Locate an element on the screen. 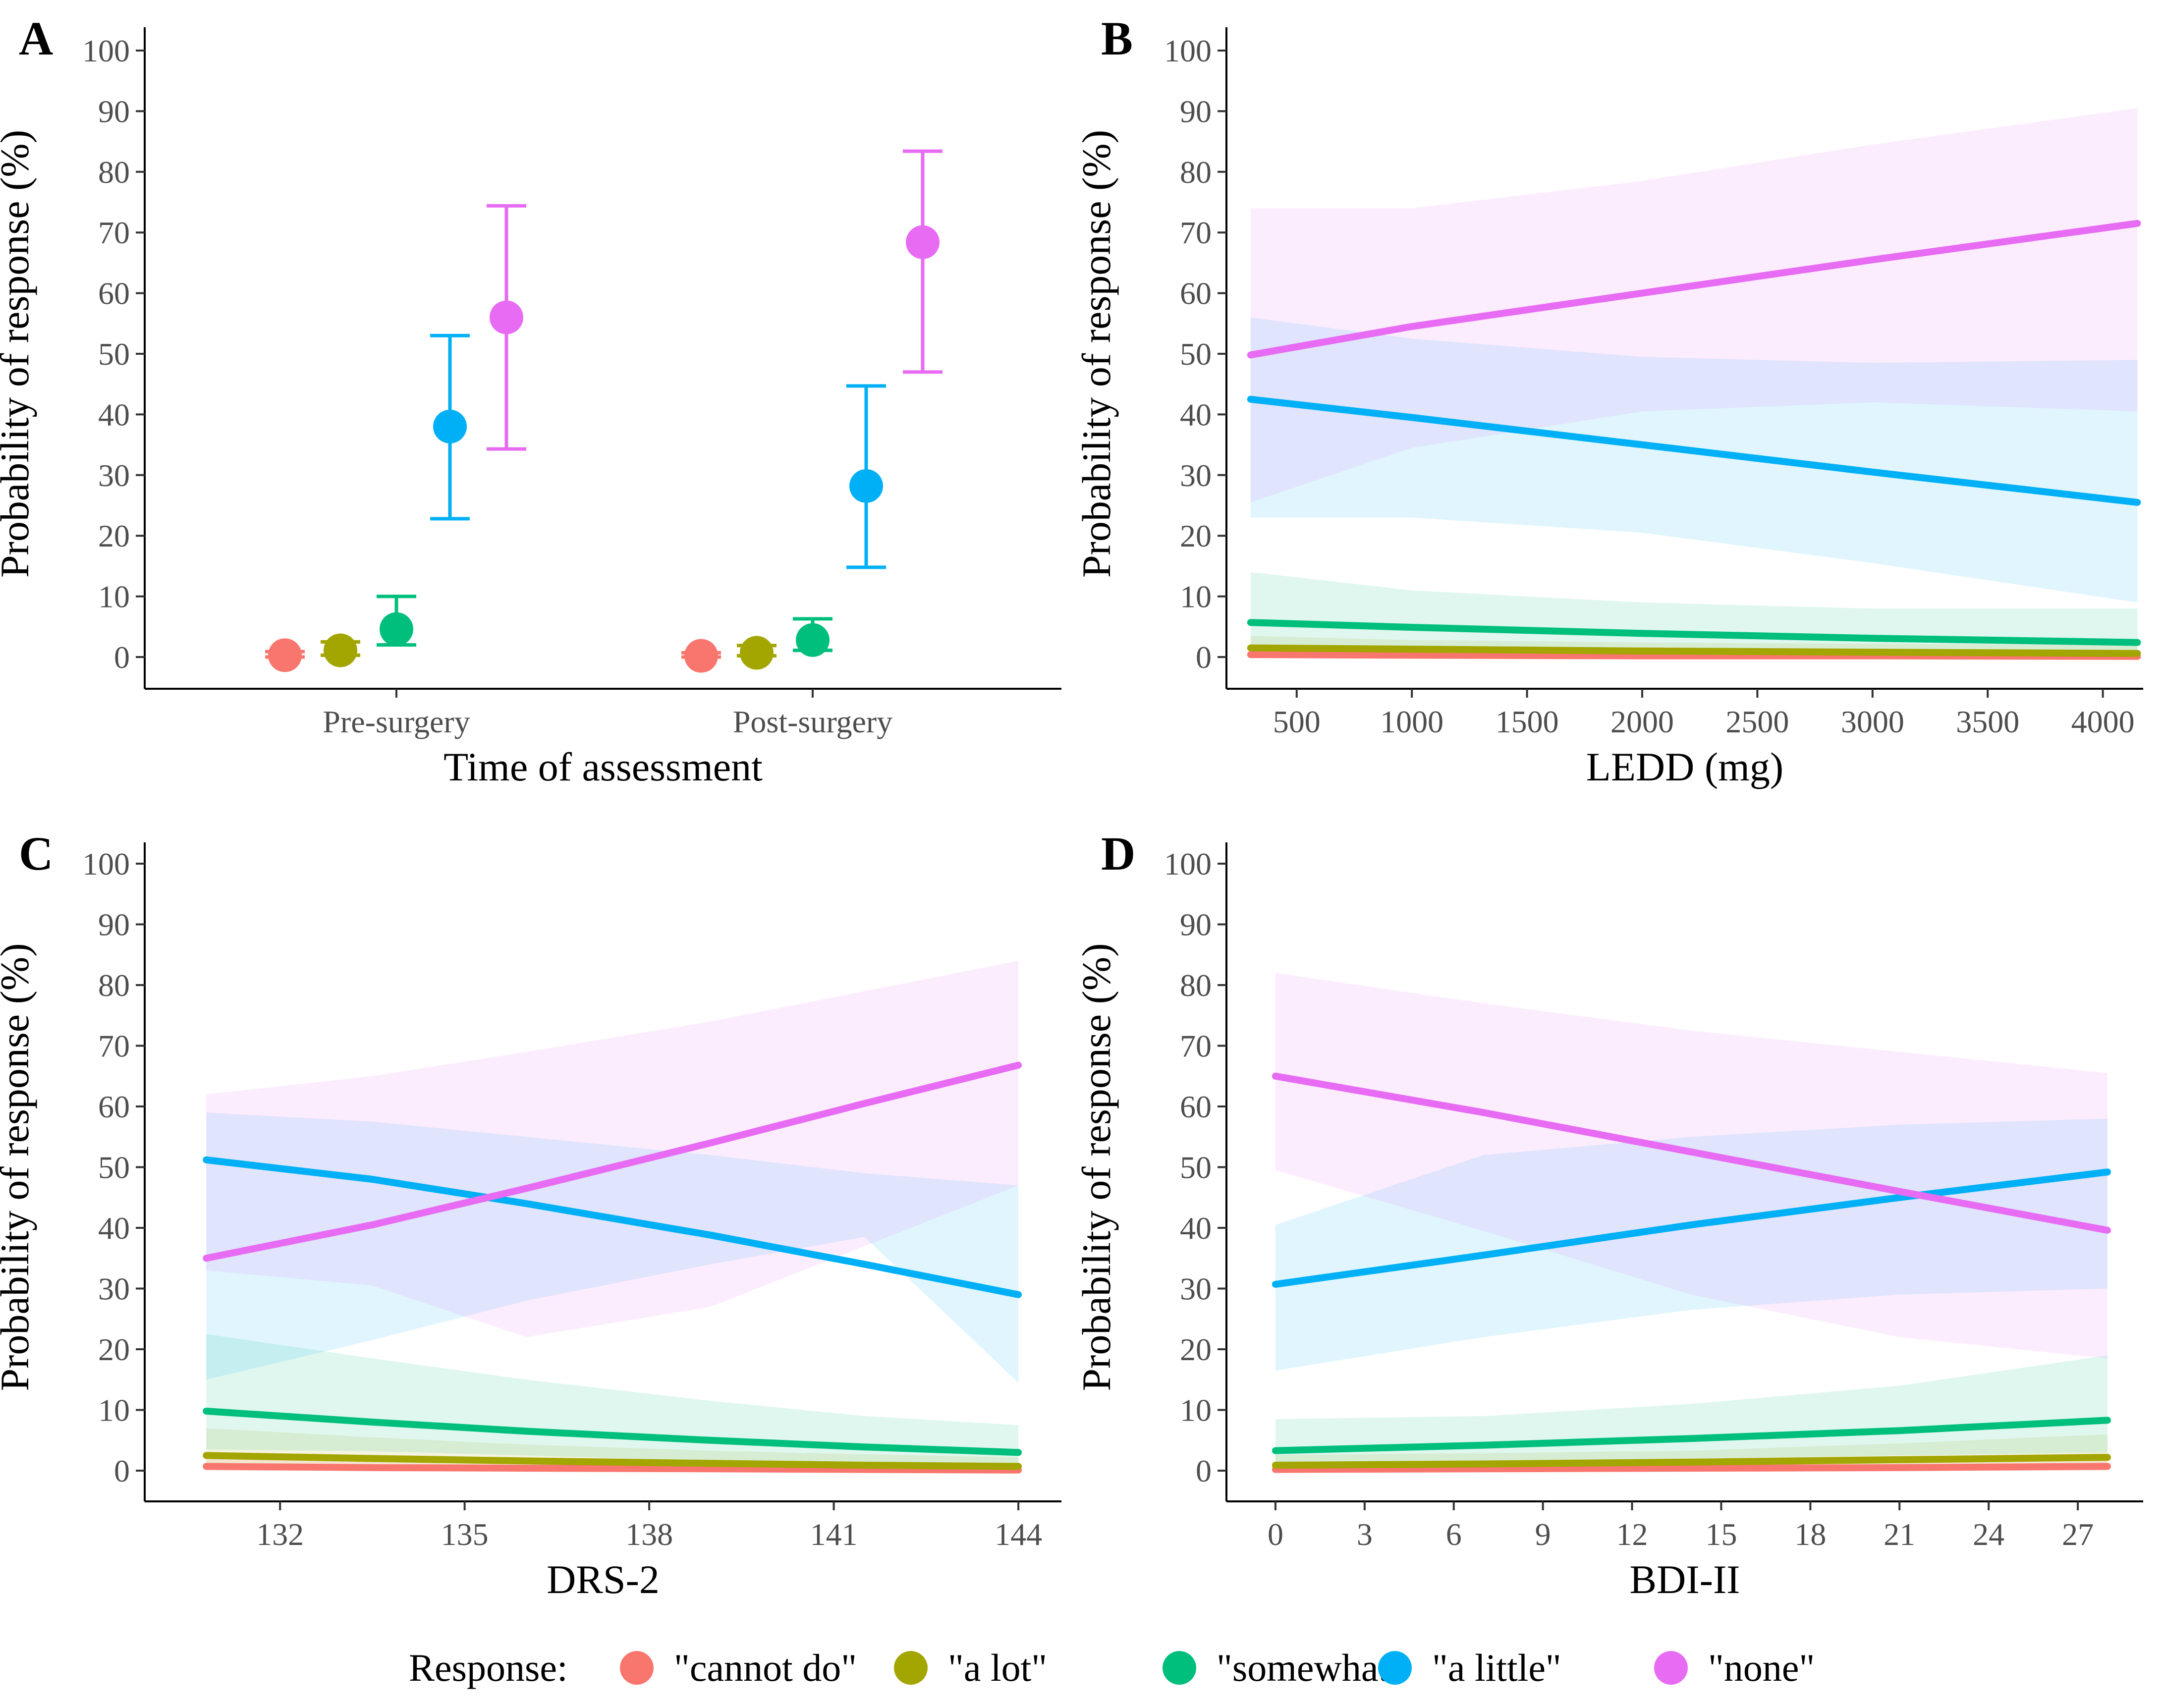  x-tick-label: 500 is located at coordinates (1297, 721).